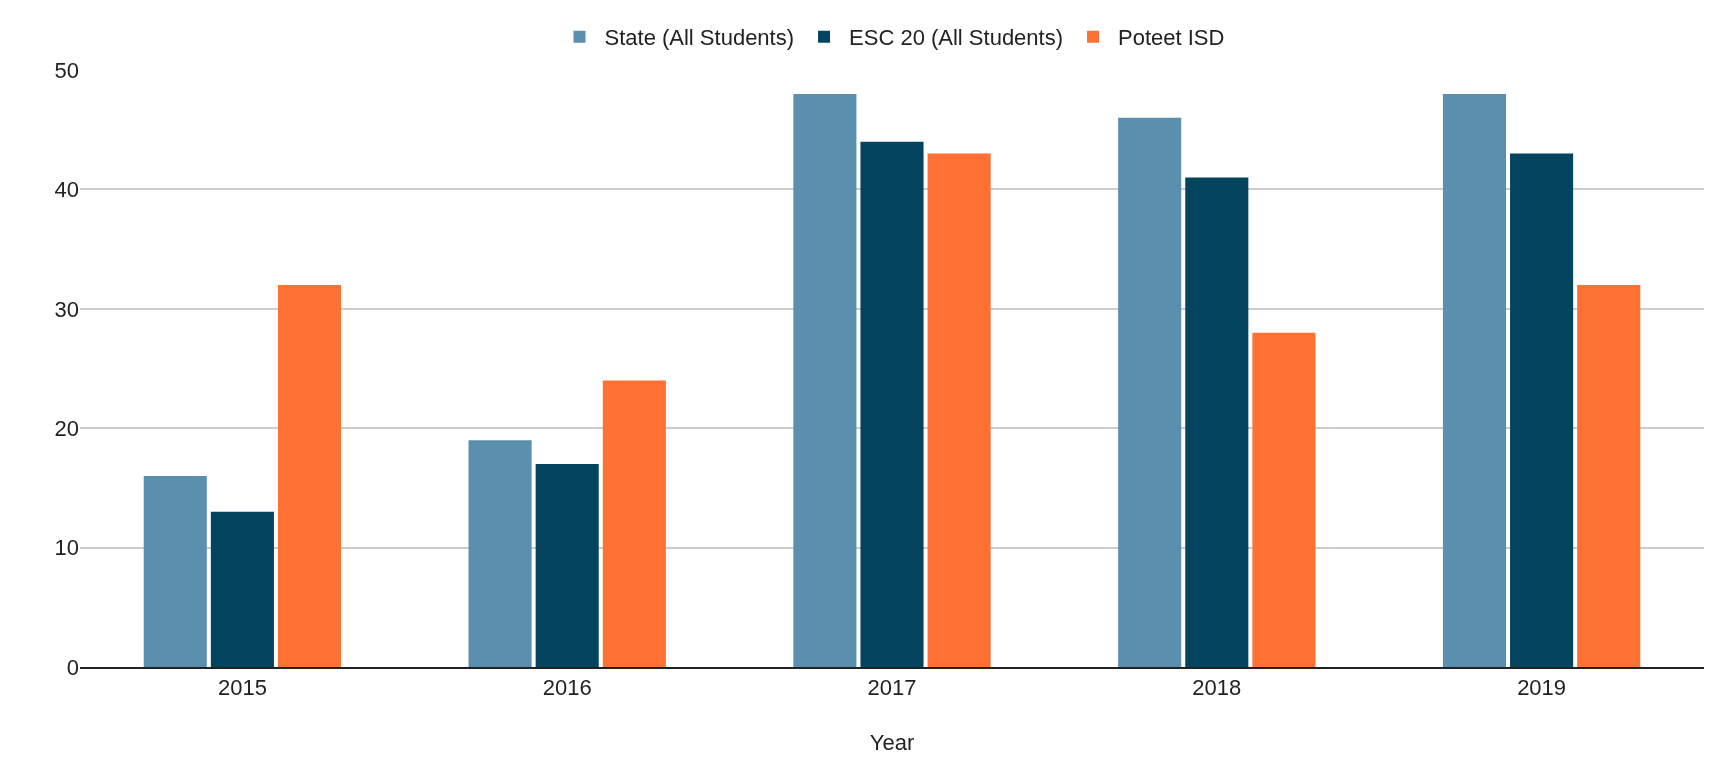  I want to click on x-tick-label: 2019, so click(1542, 688).